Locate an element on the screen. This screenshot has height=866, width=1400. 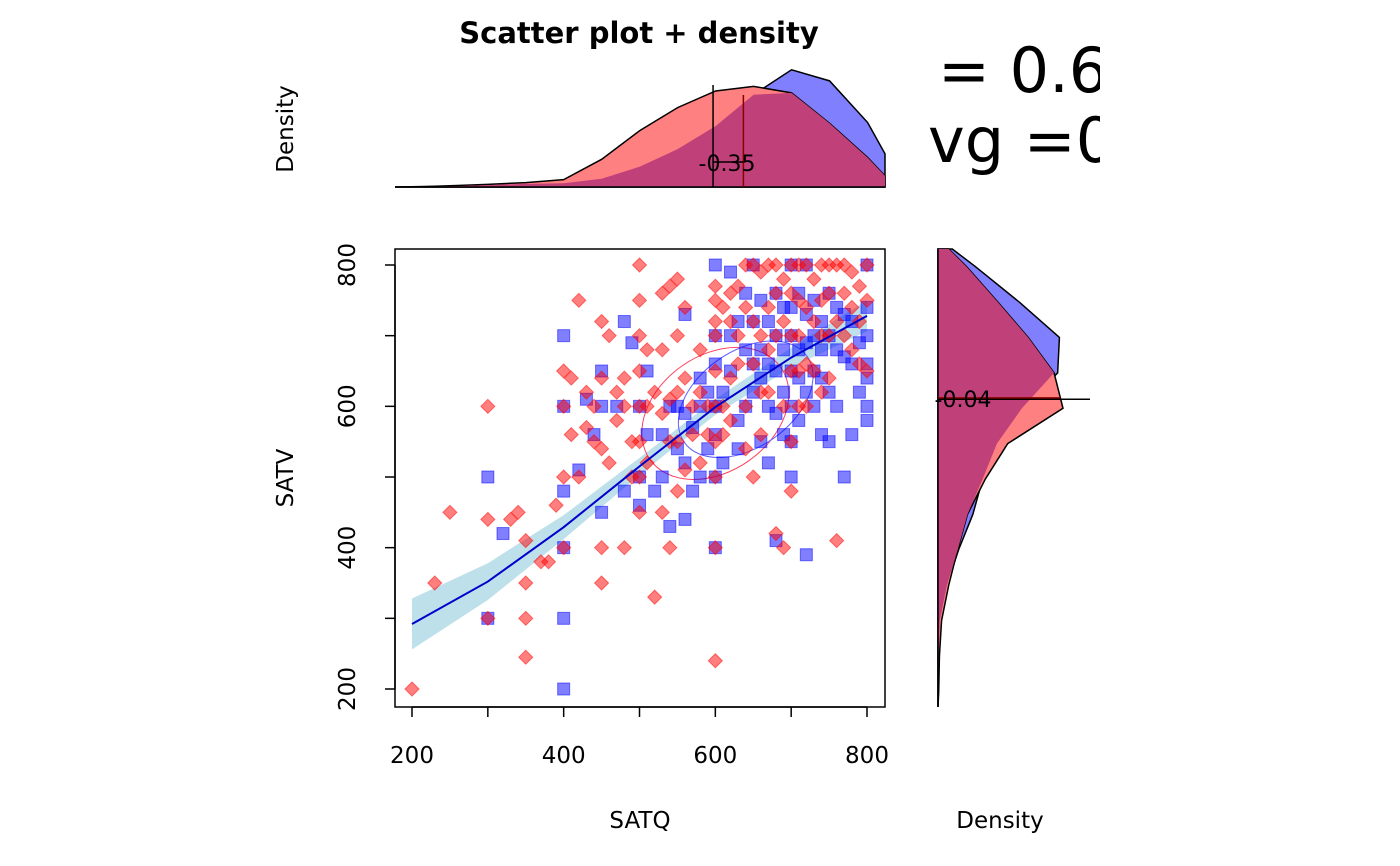
y-axis: 200 400 600 800 is located at coordinates (365, 477).